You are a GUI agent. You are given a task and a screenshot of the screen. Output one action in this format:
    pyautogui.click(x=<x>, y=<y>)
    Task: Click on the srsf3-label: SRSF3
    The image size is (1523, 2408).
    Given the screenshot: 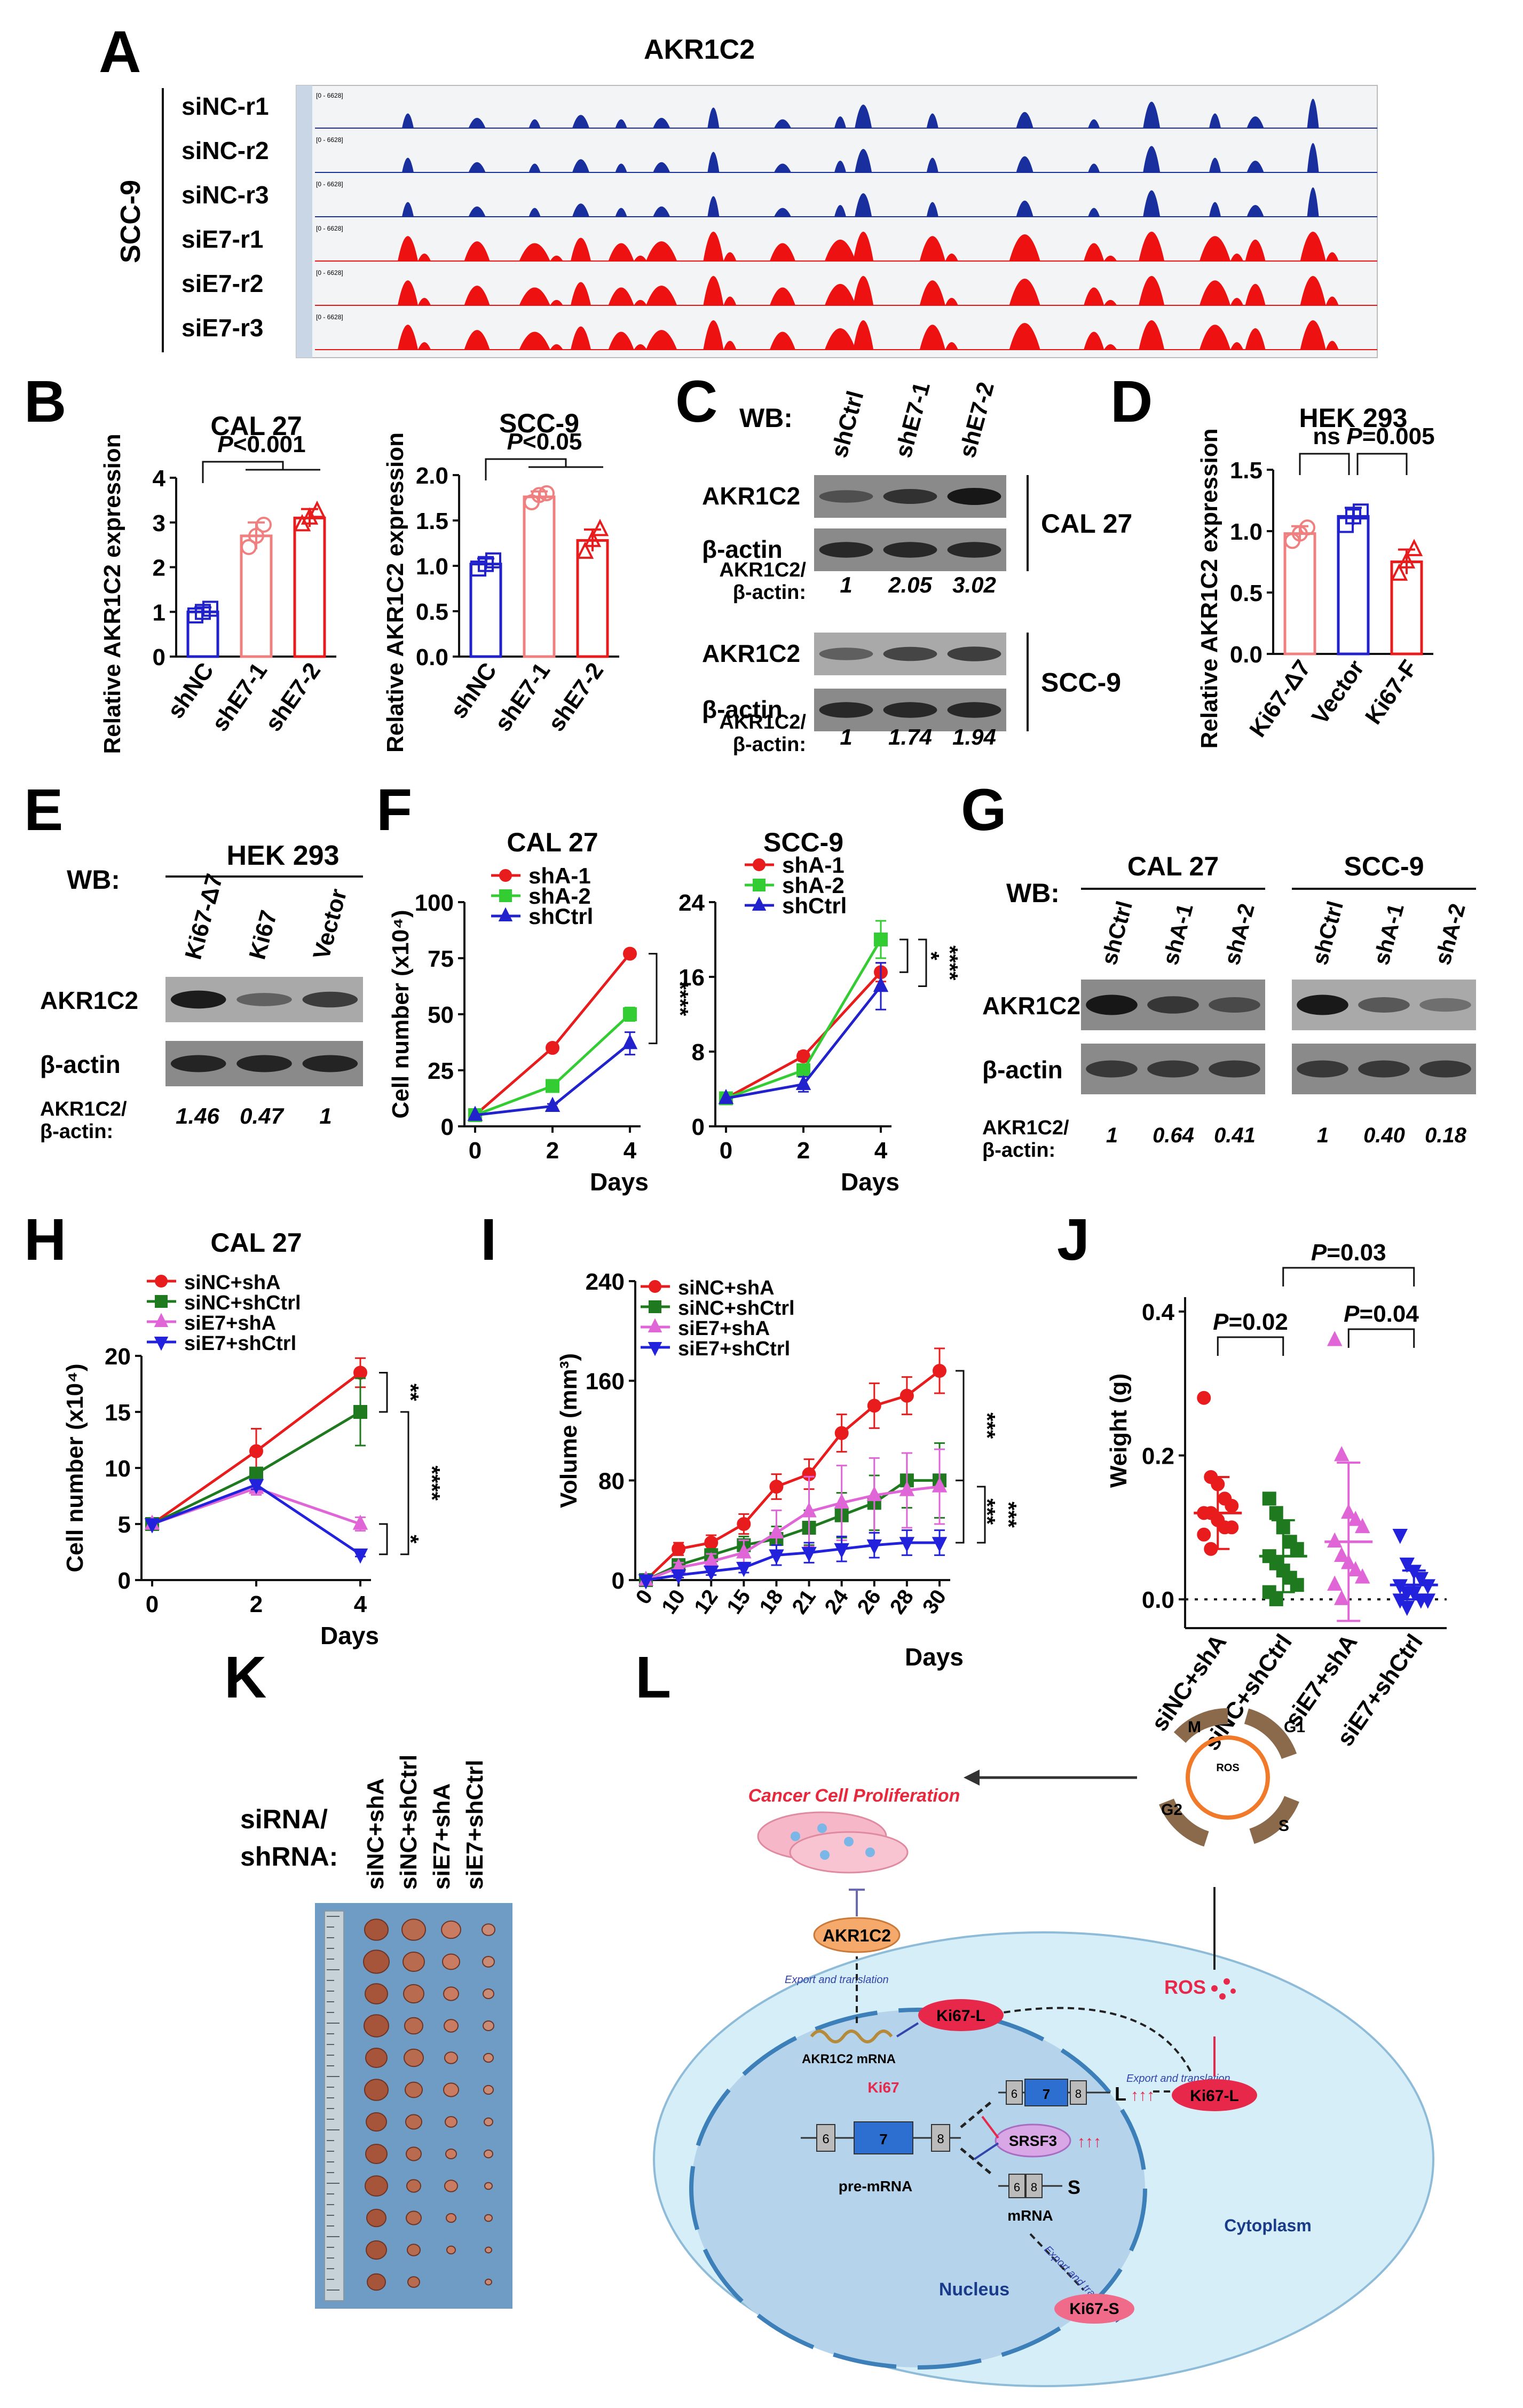 What is the action you would take?
    pyautogui.click(x=1033, y=2141)
    